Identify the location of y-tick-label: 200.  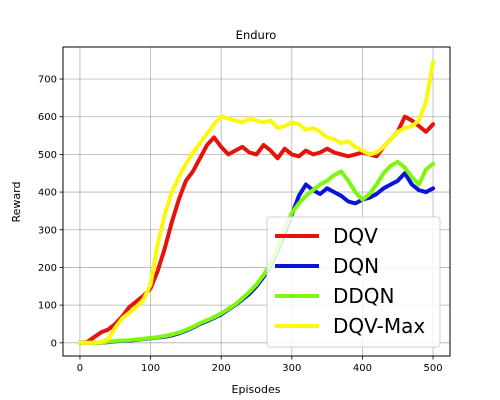
(47, 268).